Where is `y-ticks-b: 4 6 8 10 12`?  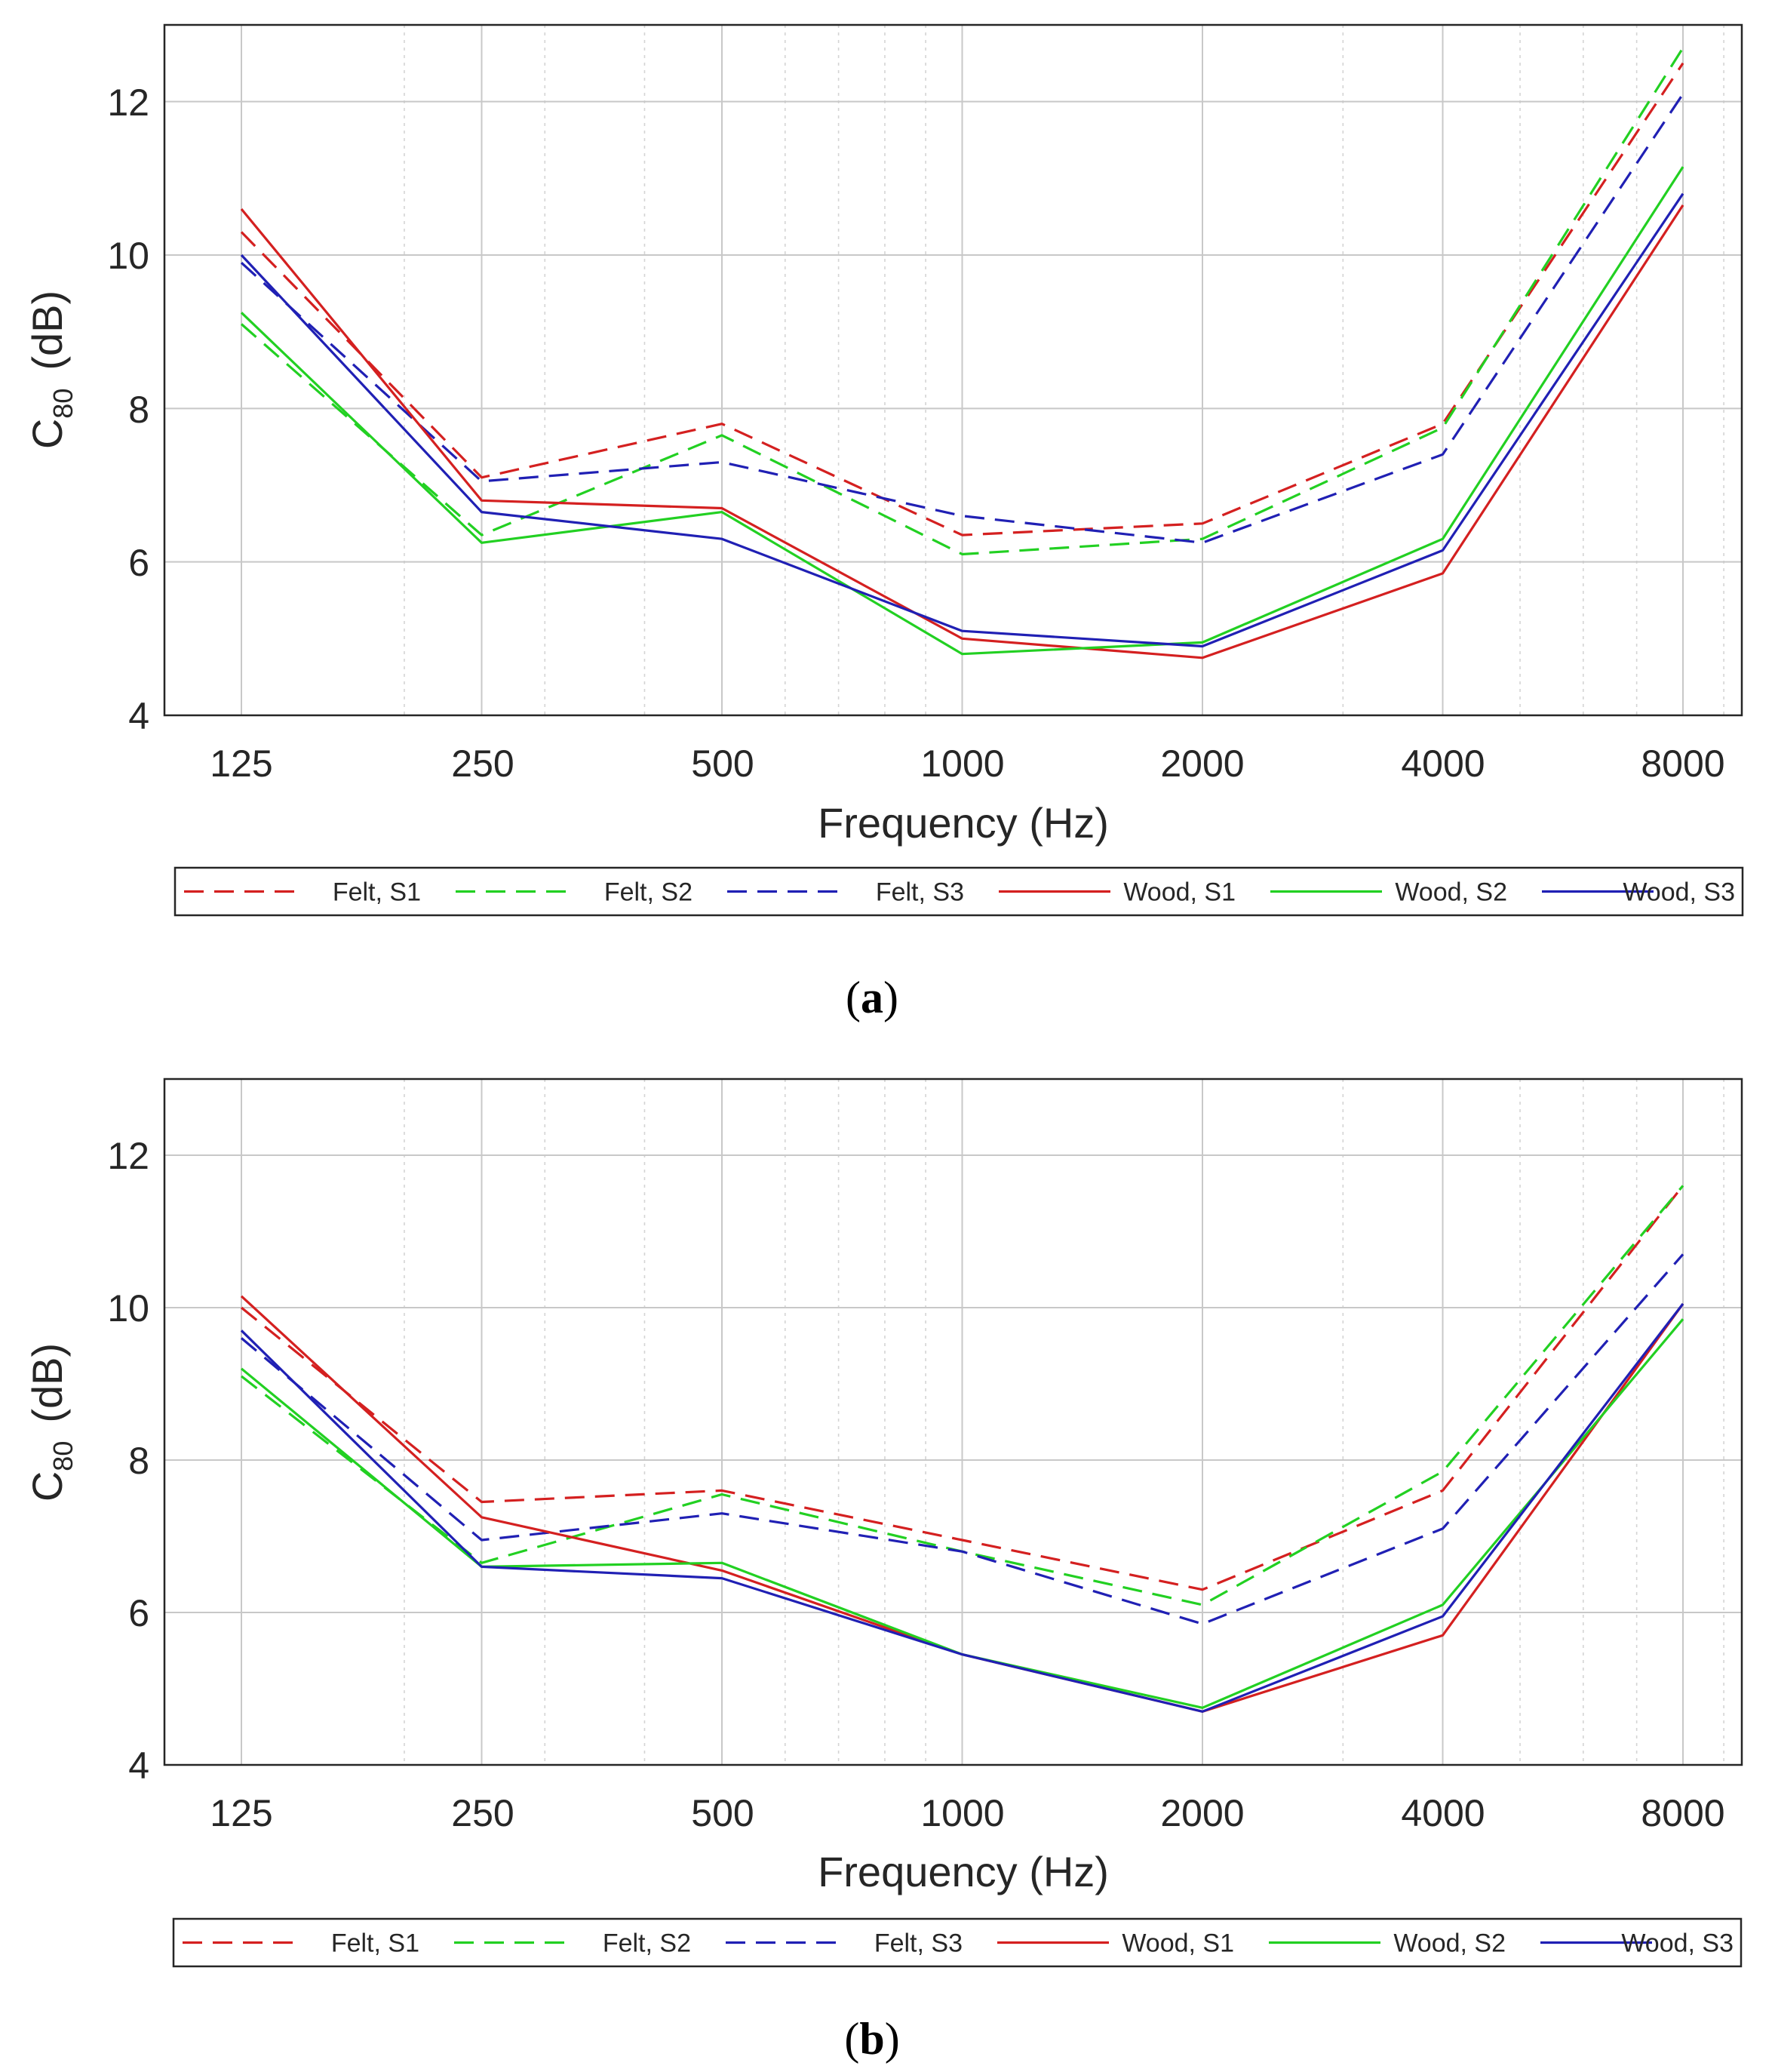 y-ticks-b: 4 6 8 10 12 is located at coordinates (128, 1461).